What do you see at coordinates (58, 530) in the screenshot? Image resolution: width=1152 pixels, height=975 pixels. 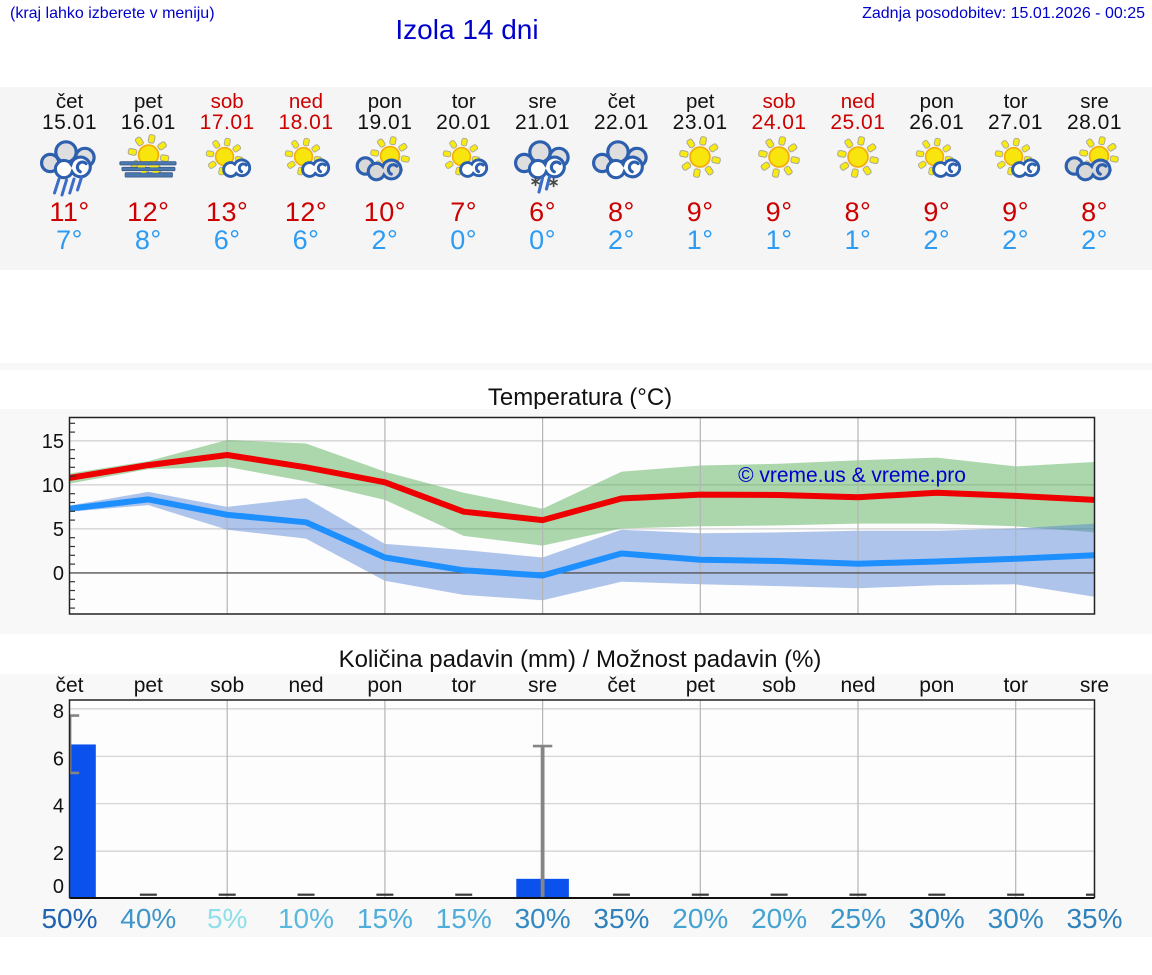 I see `svg-text: 5` at bounding box center [58, 530].